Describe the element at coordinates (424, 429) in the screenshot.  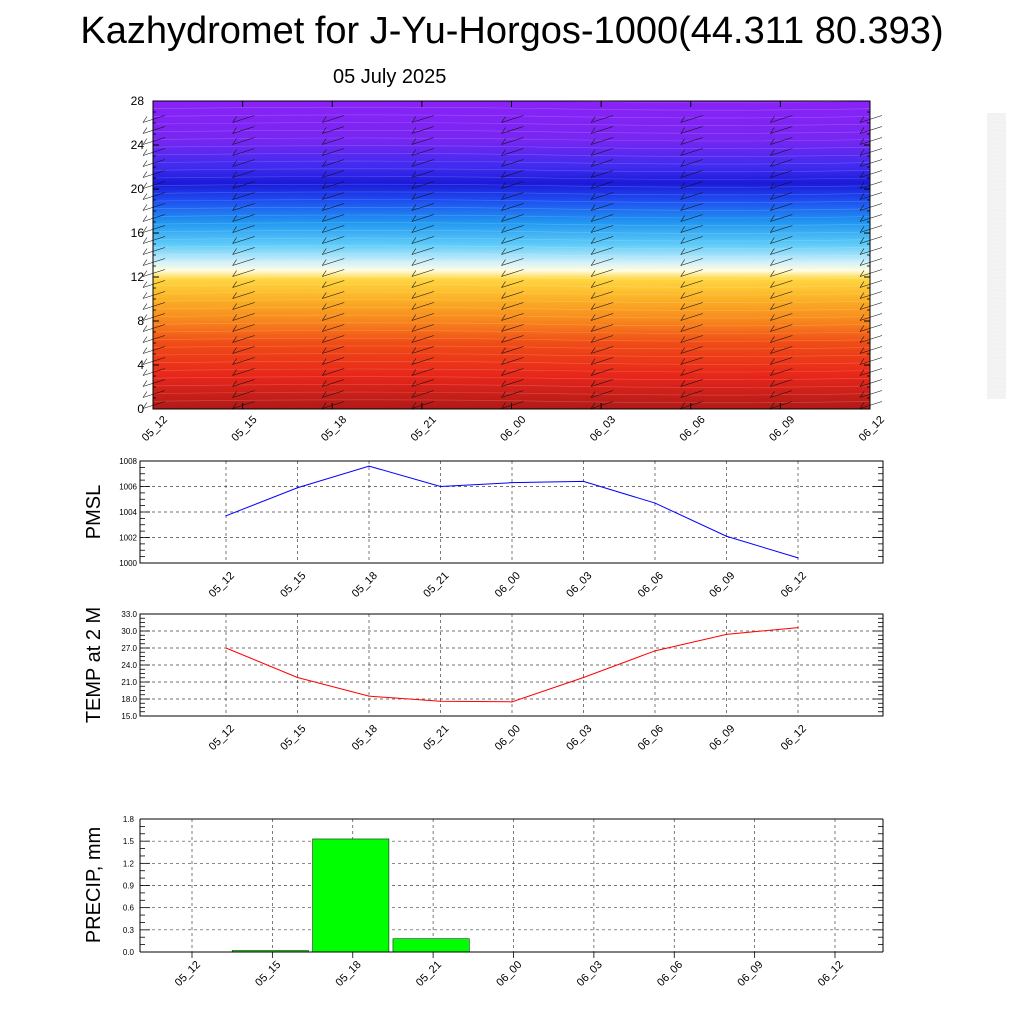
I see `heatmap-xtick-label: 05_21` at that location.